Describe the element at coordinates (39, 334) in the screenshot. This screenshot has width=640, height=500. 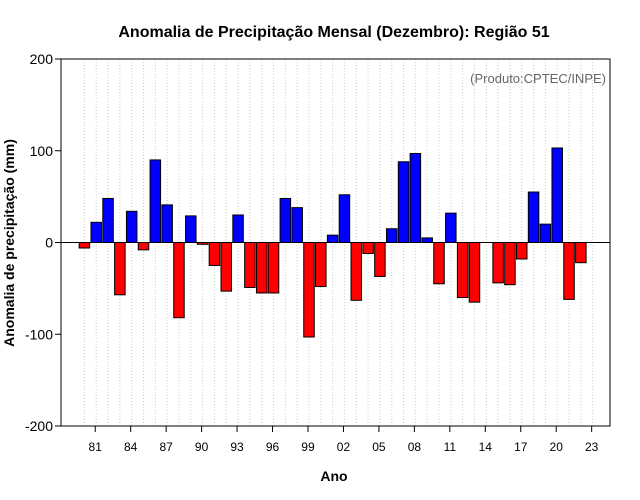
I see `y-tick-label: -100` at that location.